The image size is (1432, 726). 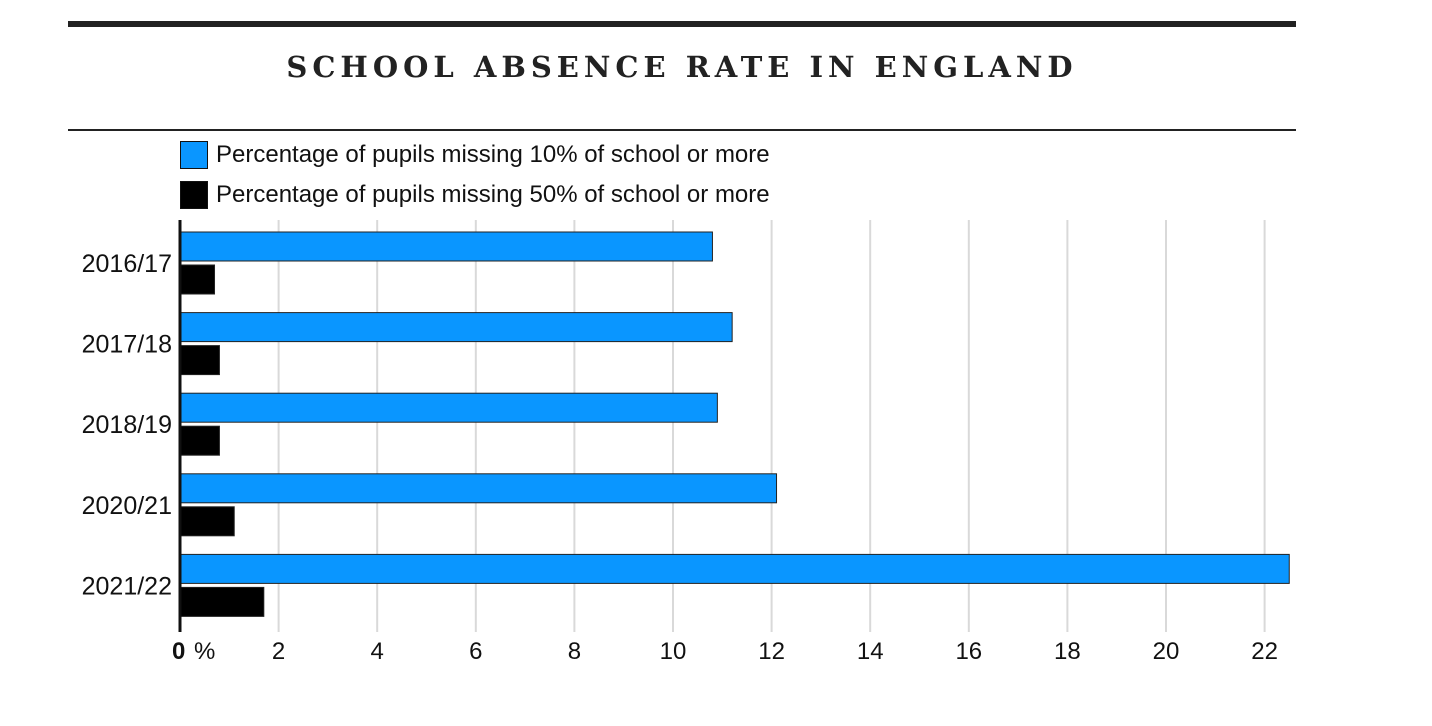 What do you see at coordinates (771, 651) in the screenshot?
I see `x-tick-label-12: 12` at bounding box center [771, 651].